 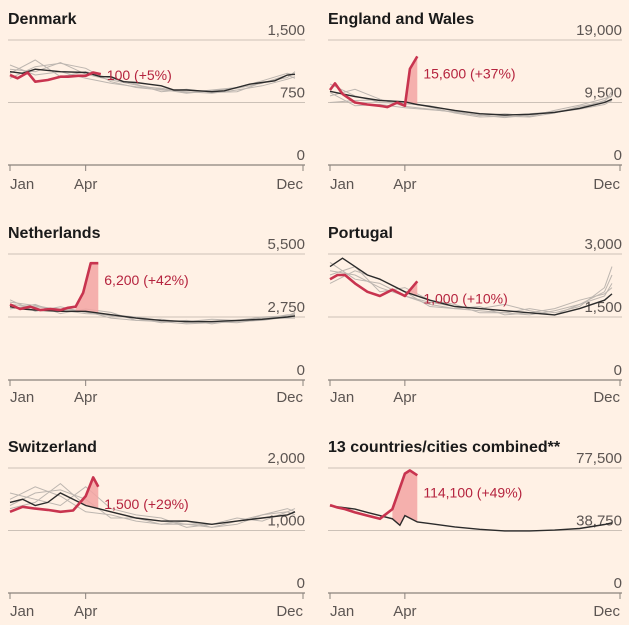 What do you see at coordinates (469, 73) in the screenshot?
I see `annotation-label: 15,600 (+37%)` at bounding box center [469, 73].